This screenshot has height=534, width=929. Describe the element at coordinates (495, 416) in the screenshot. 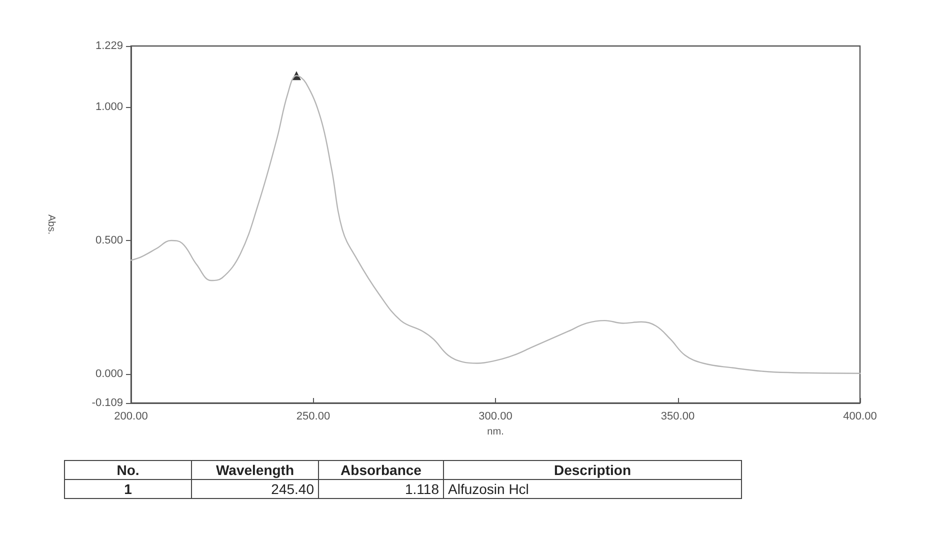

I see `x-tick-label: 300.00` at that location.